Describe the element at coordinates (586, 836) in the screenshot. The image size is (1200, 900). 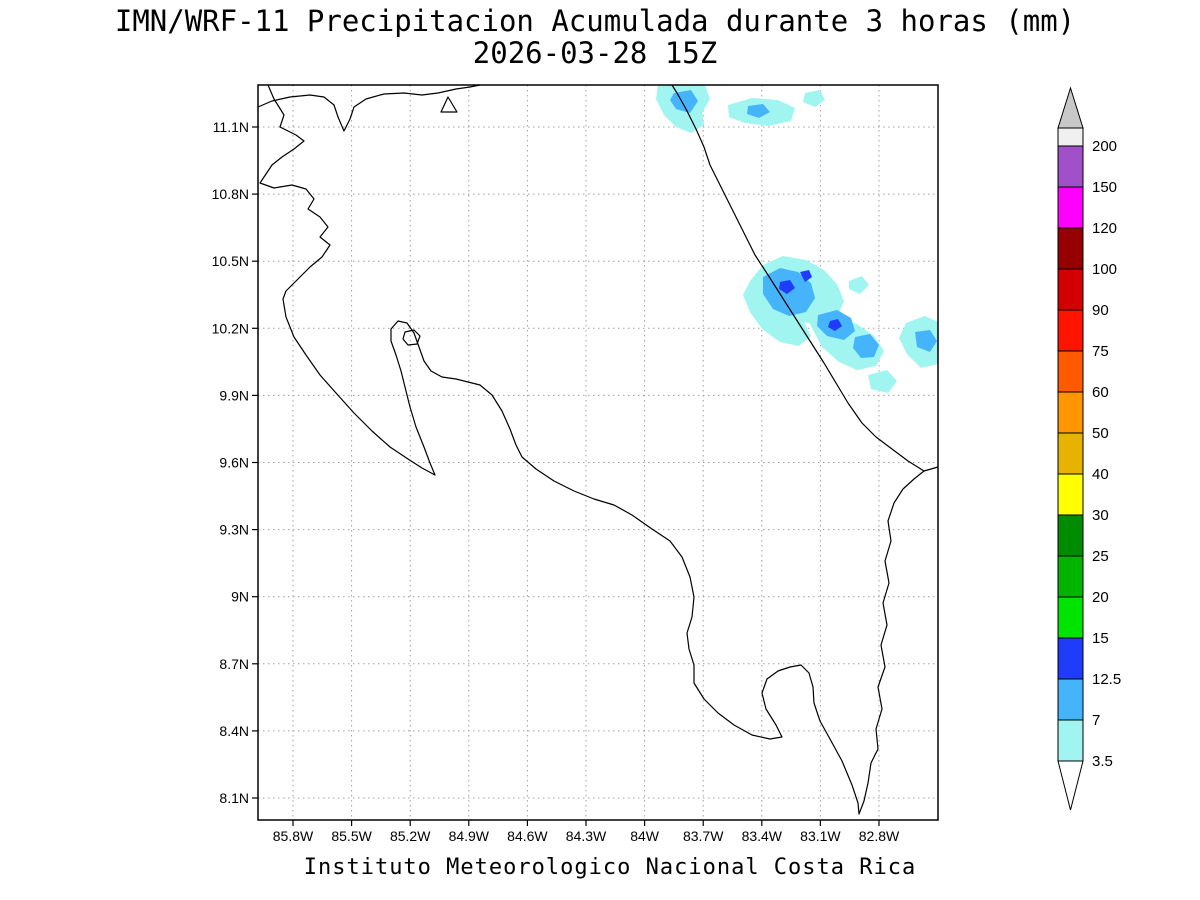
I see `x-tick-label: 84.3W` at that location.